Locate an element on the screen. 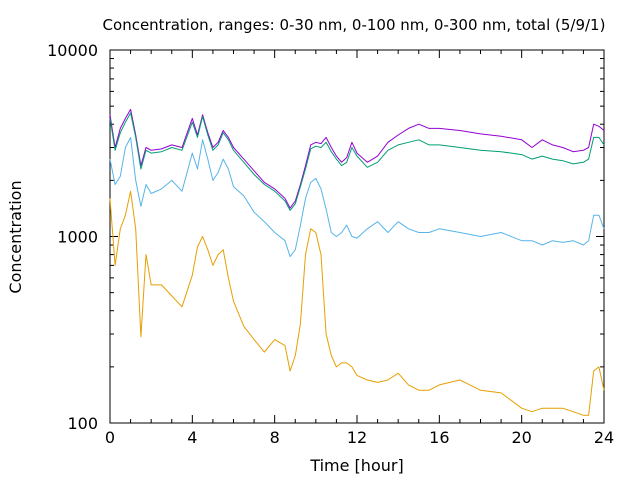 This screenshot has width=640, height=480. x-axis-label: Time [hour] is located at coordinates (356, 465).